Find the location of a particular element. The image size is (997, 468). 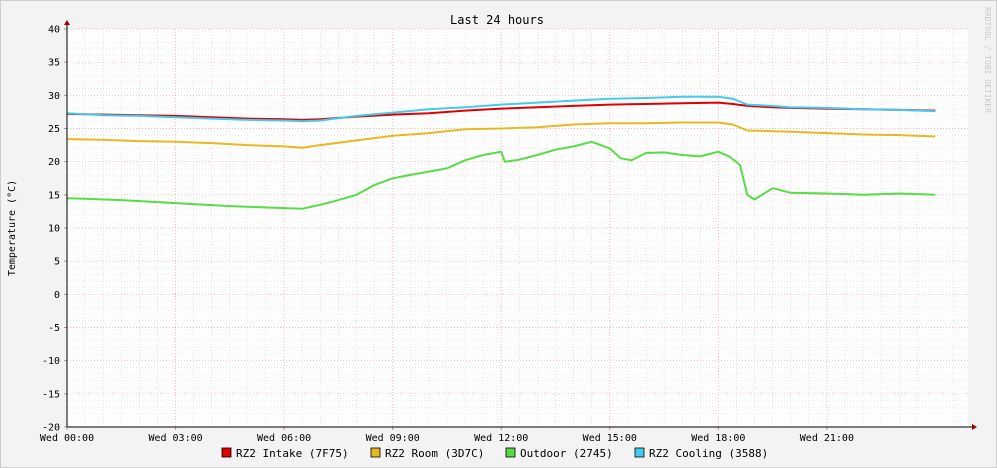

y-tick-label: 10 is located at coordinates (54, 229).